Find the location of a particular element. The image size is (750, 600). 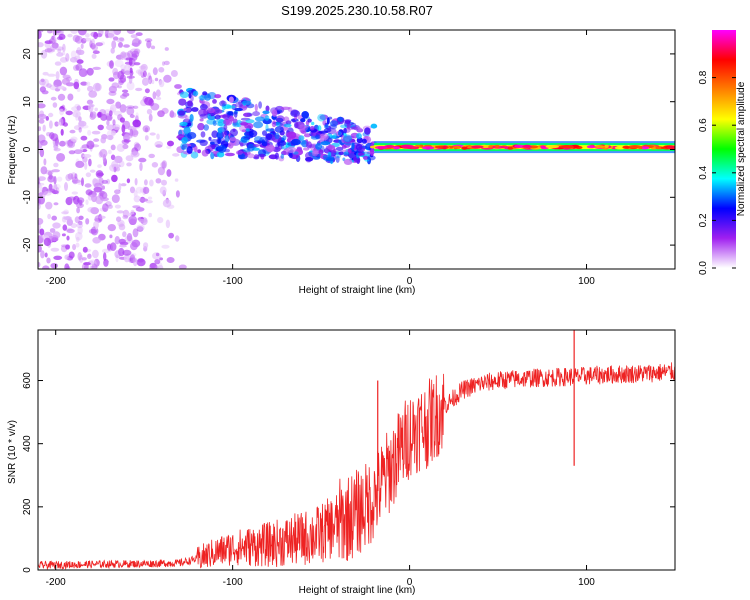

snr-ytick-label: 600 is located at coordinates (27, 380).